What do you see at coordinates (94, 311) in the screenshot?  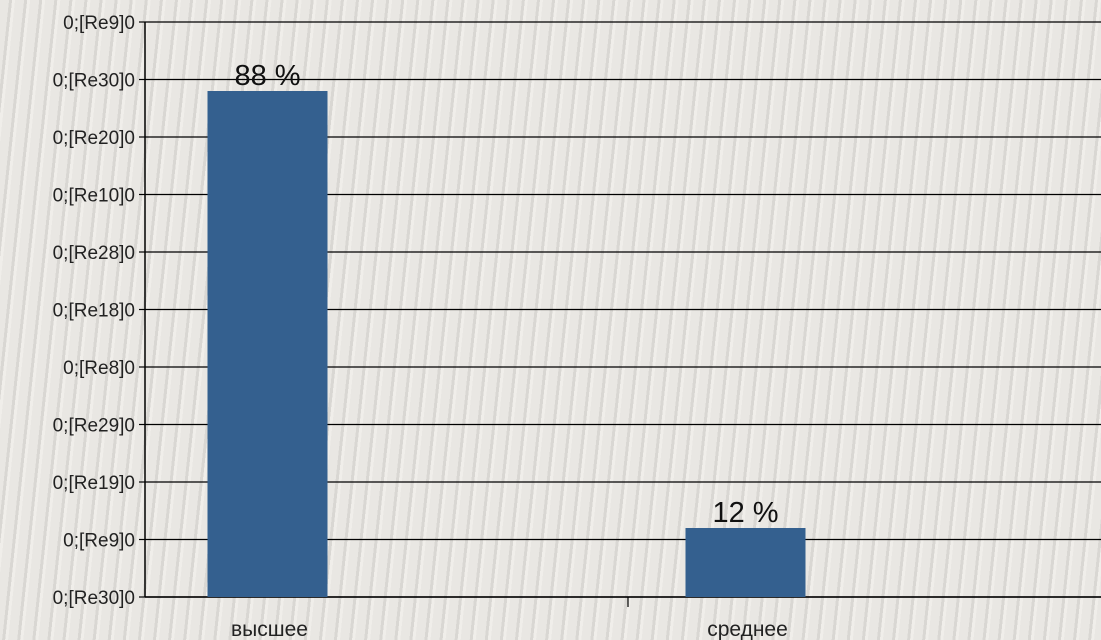 I see `y-tick-label: 0;[Re18]0` at bounding box center [94, 311].